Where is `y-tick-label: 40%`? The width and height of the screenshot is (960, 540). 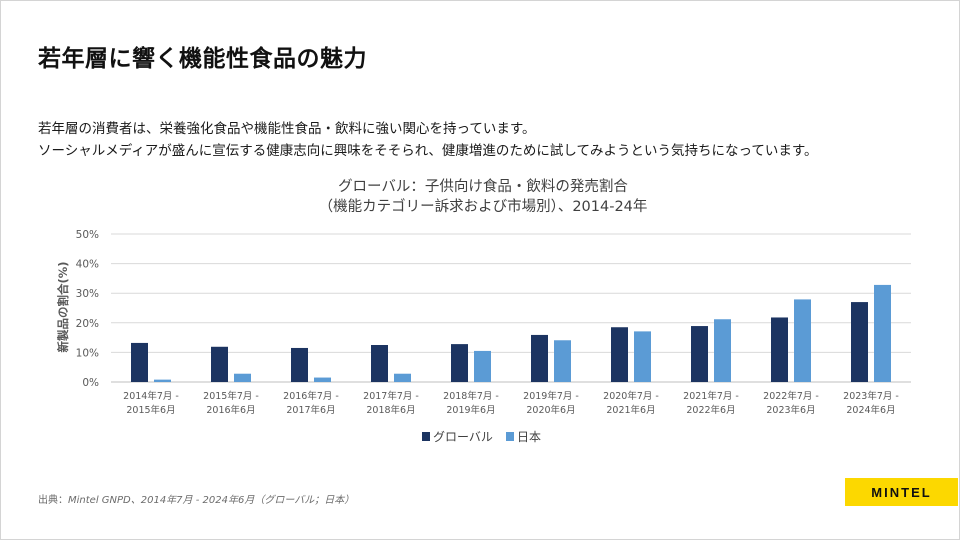
y-tick-label: 40% is located at coordinates (87, 265).